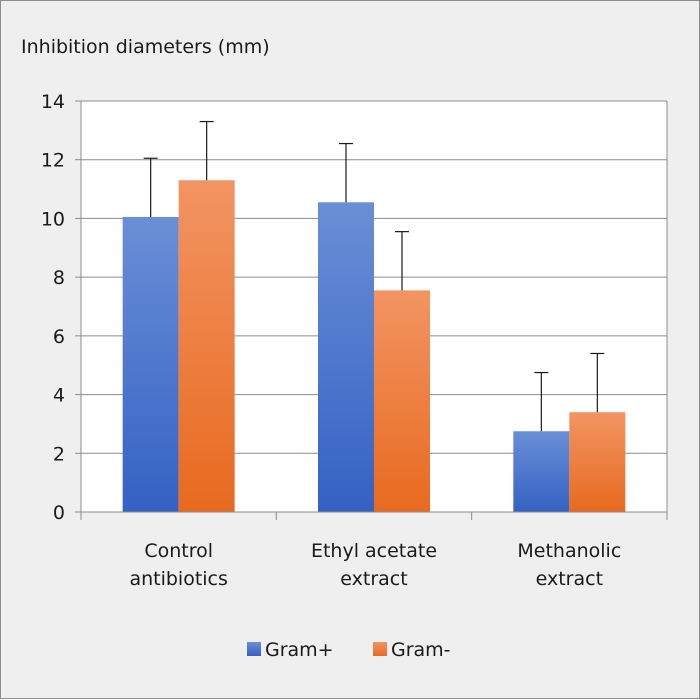 The height and width of the screenshot is (700, 700). Describe the element at coordinates (421, 650) in the screenshot. I see `legend-label: Gram-` at that location.